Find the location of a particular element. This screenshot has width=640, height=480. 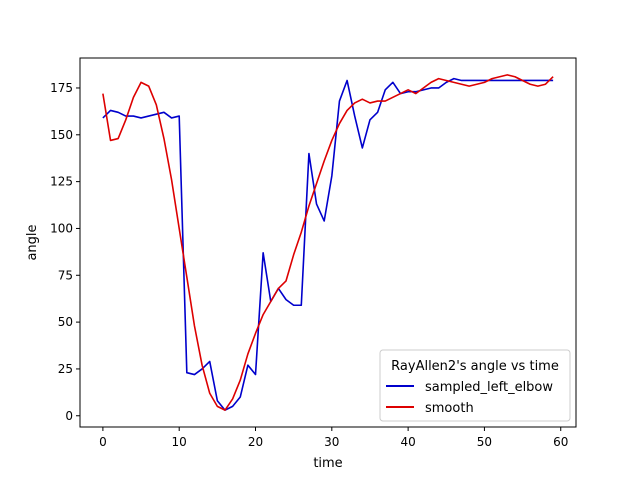

legend-title: RayAllen2's angle vs time is located at coordinates (475, 366).